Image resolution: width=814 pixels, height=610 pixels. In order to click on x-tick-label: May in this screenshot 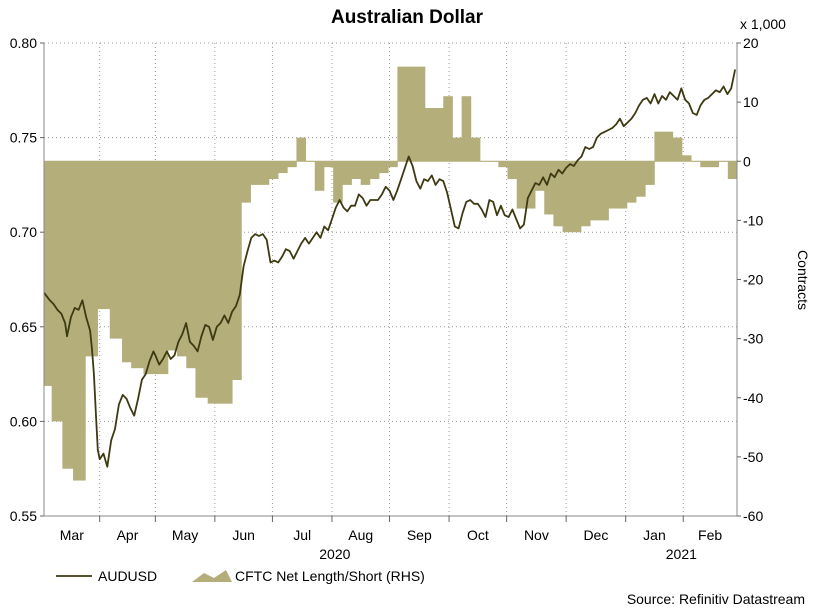, I will do `click(185, 535)`.